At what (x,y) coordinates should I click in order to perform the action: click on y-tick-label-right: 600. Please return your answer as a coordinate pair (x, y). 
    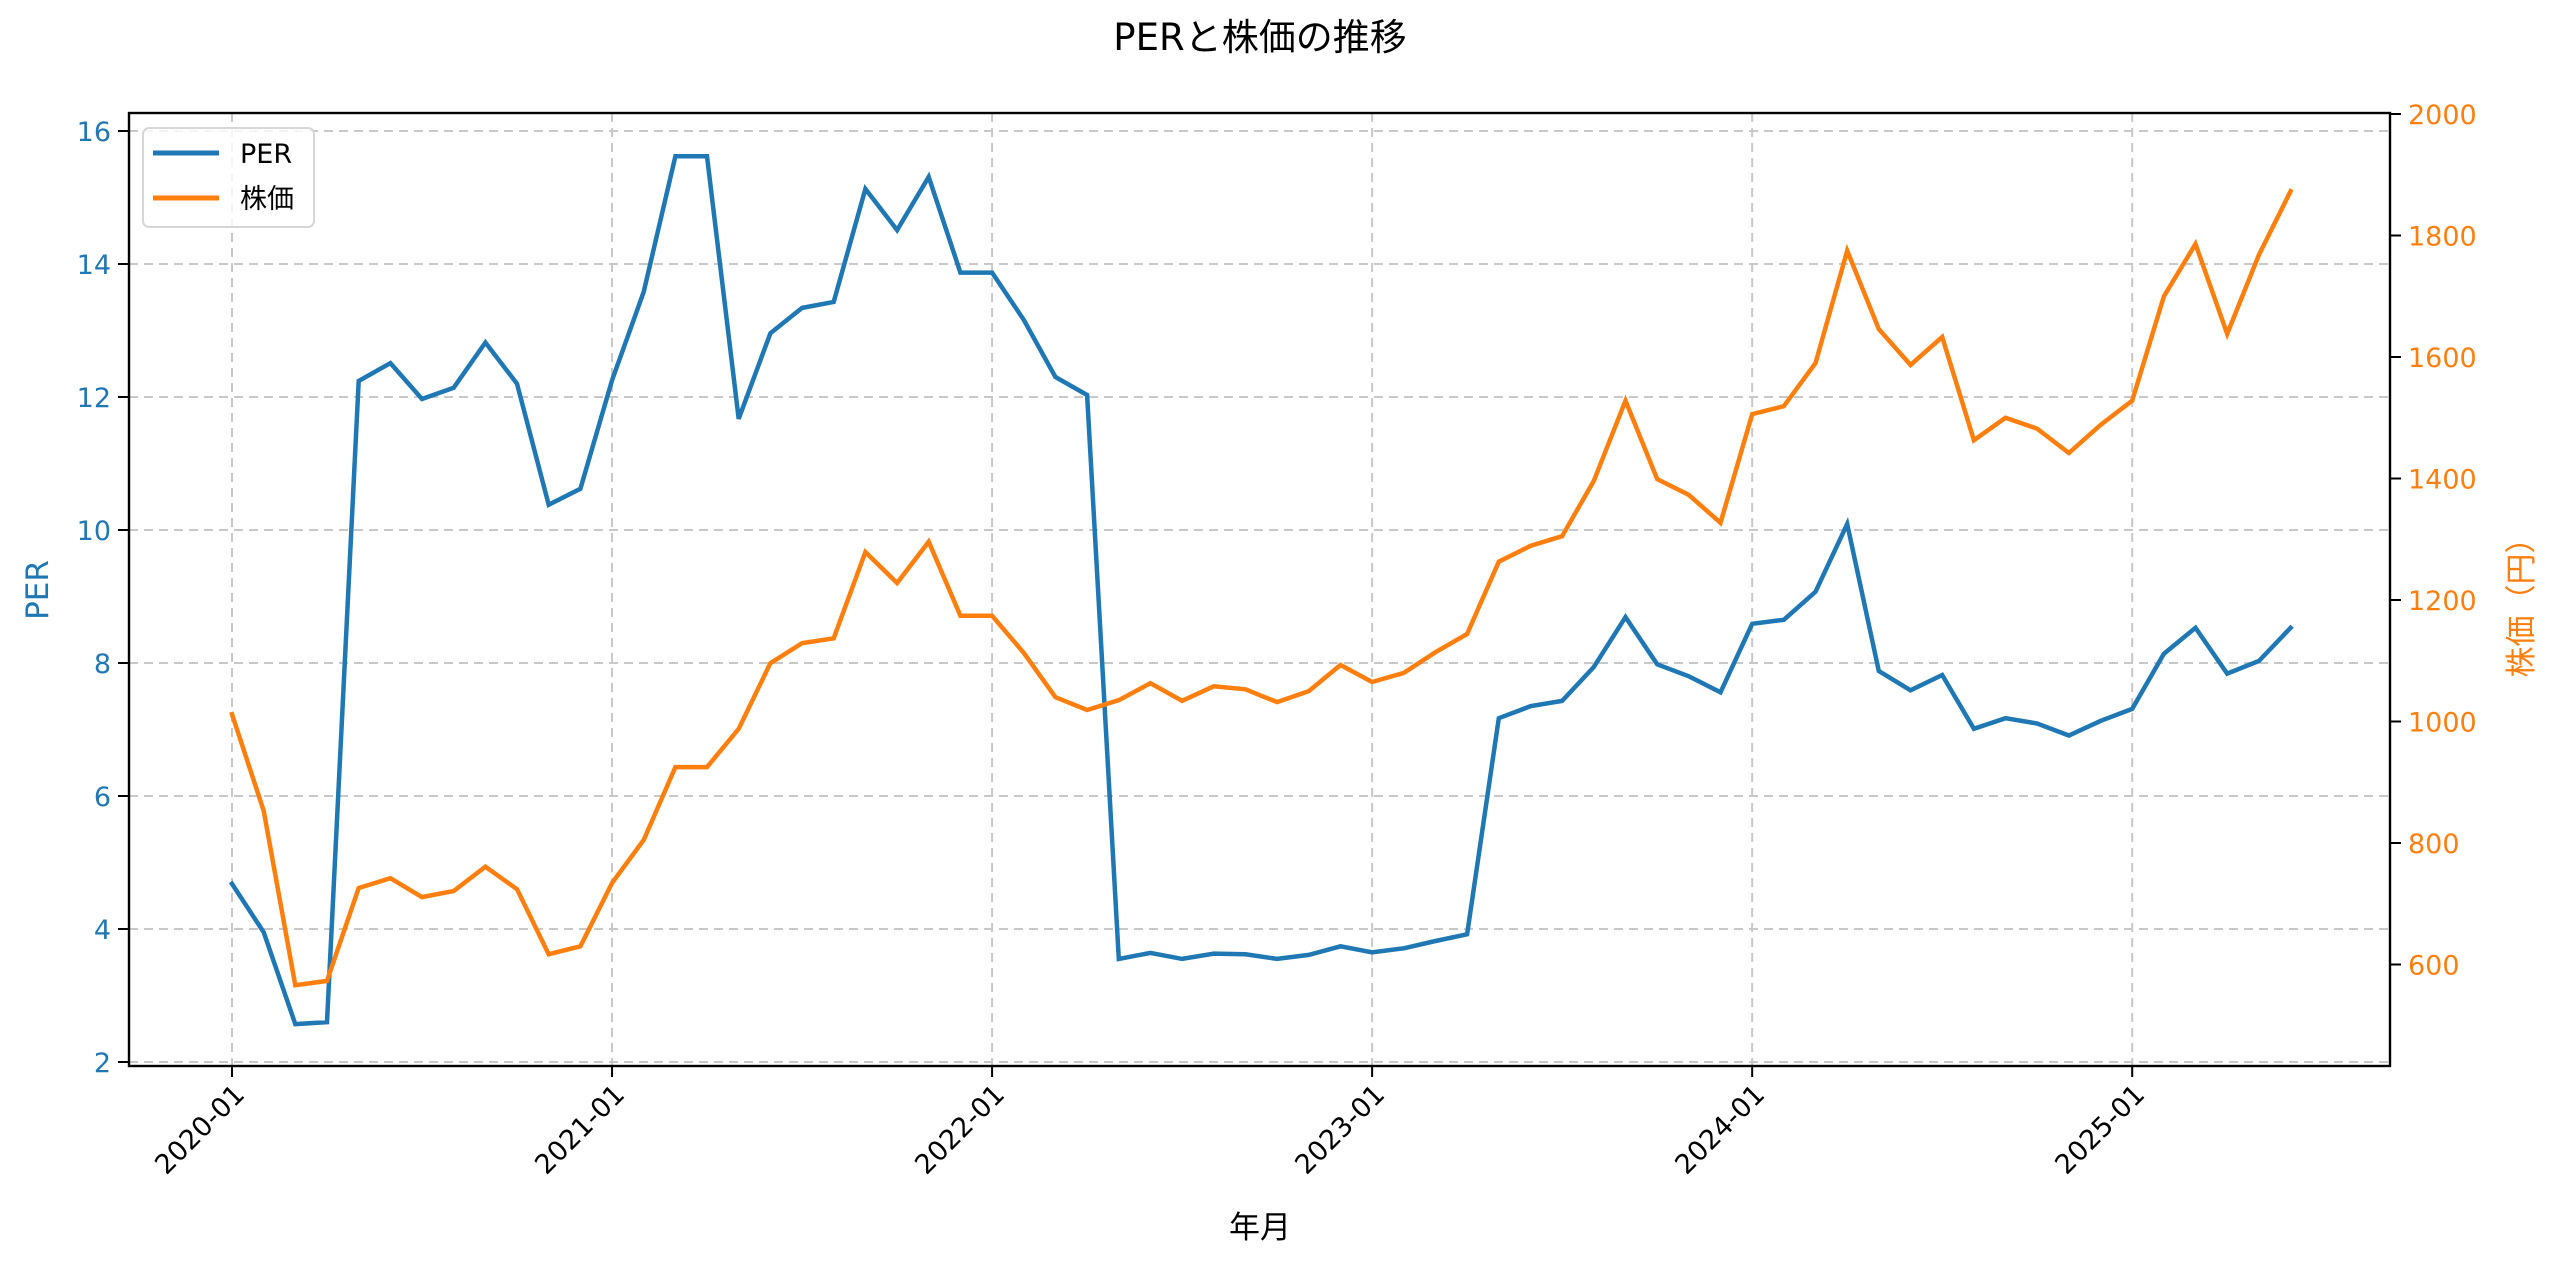
    Looking at the image, I should click on (2434, 966).